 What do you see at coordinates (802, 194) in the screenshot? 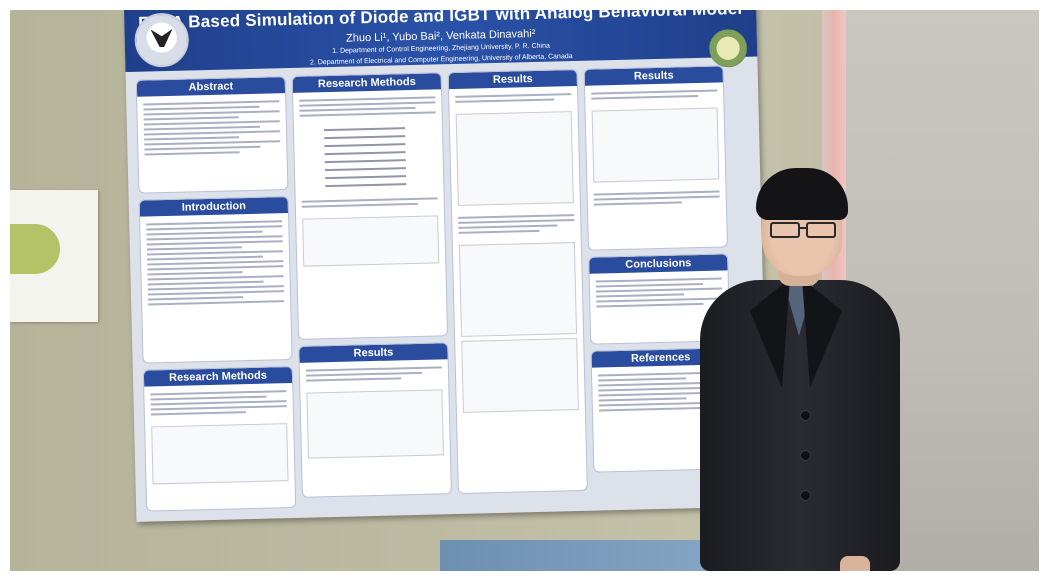
I see `hair` at bounding box center [802, 194].